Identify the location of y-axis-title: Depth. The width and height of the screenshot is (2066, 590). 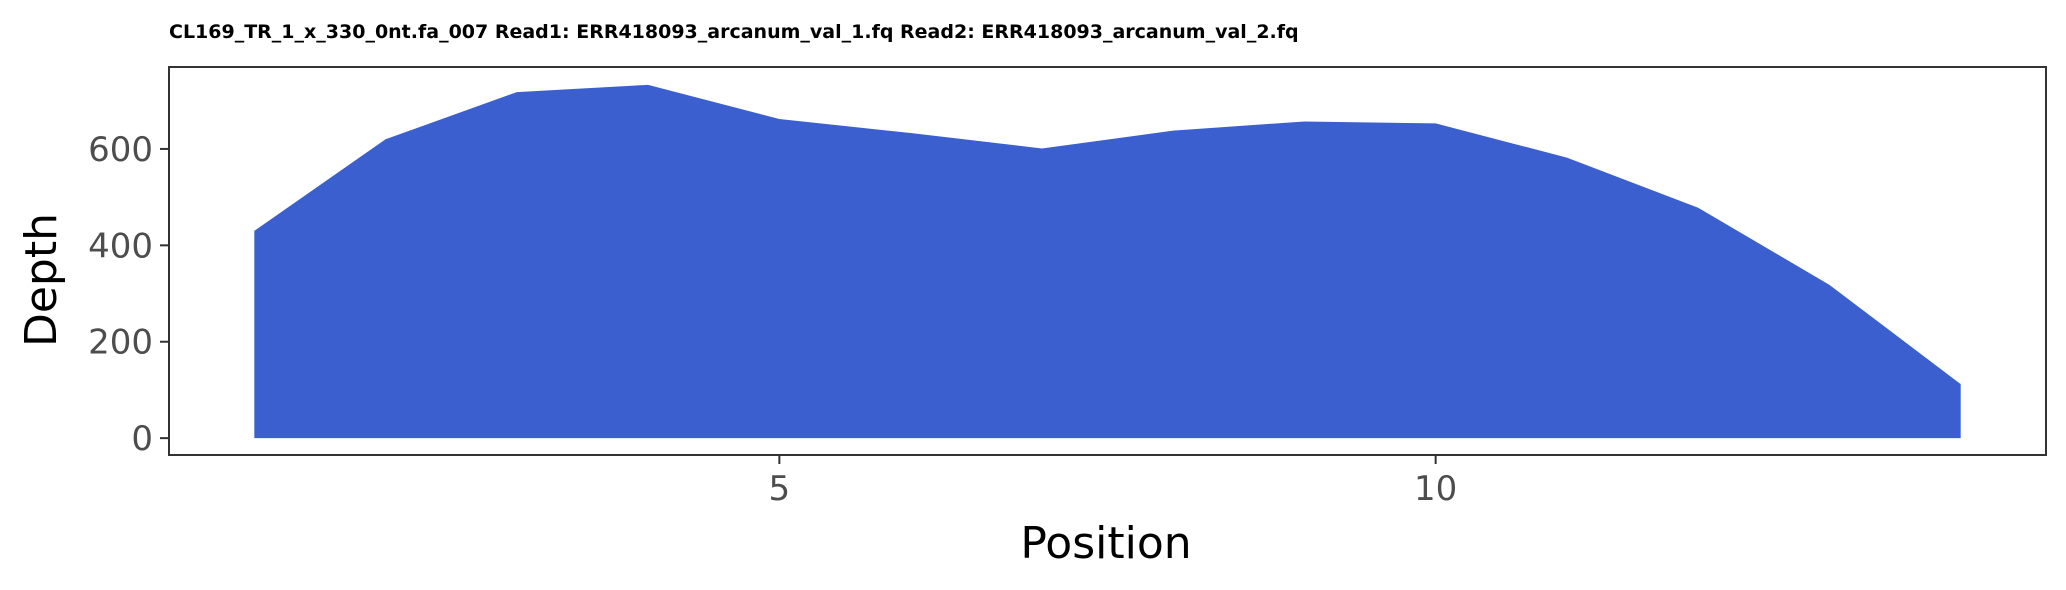
(41, 280).